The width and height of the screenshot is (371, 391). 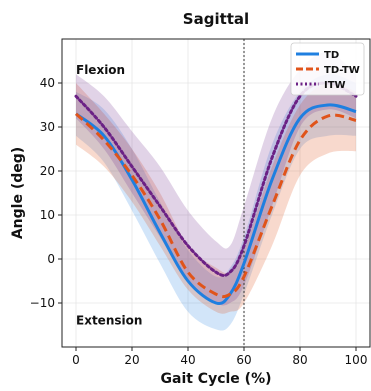 I want to click on y-tick-label: 20, so click(x=47, y=171).